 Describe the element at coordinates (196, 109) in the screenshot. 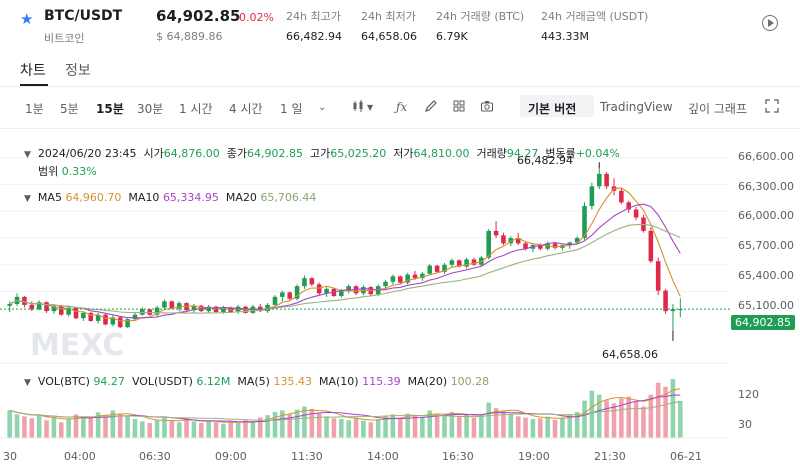

I see `interval-1h: 1 시간` at that location.